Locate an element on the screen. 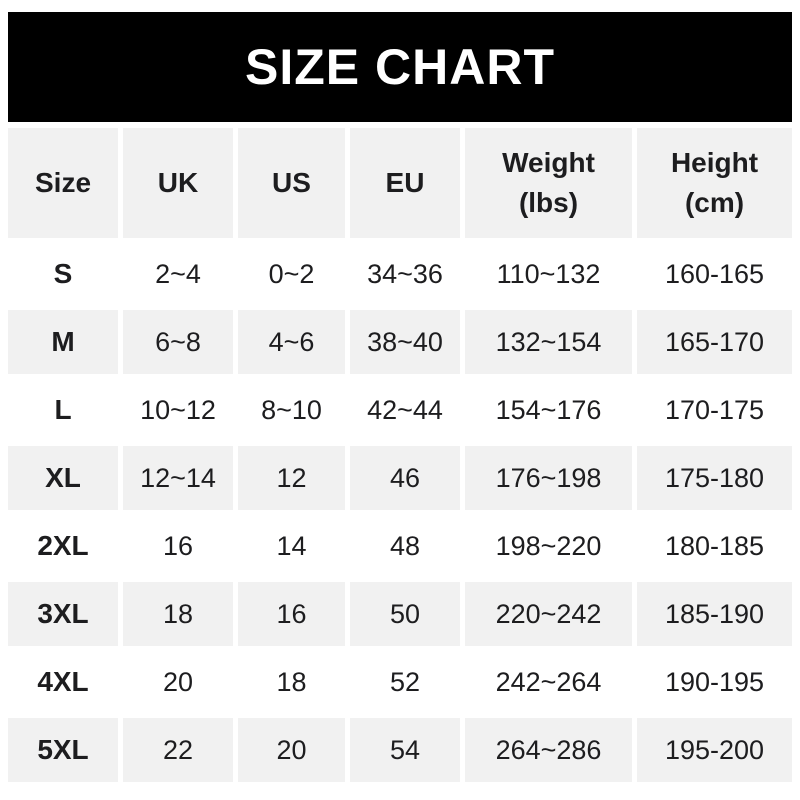 The height and width of the screenshot is (800, 800). cell-size: 2XL is located at coordinates (63, 545).